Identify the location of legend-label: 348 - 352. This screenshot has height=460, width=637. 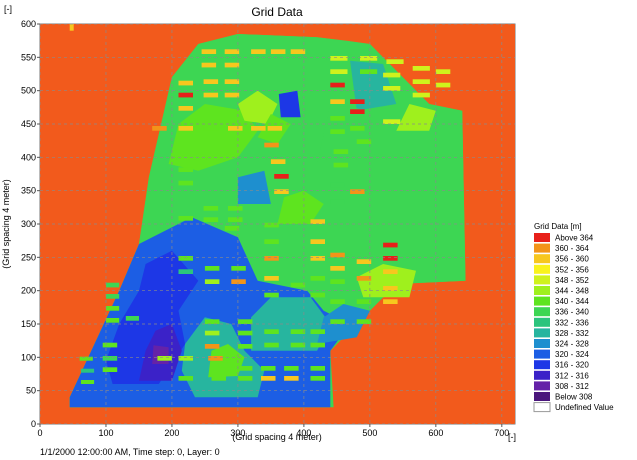
(572, 280).